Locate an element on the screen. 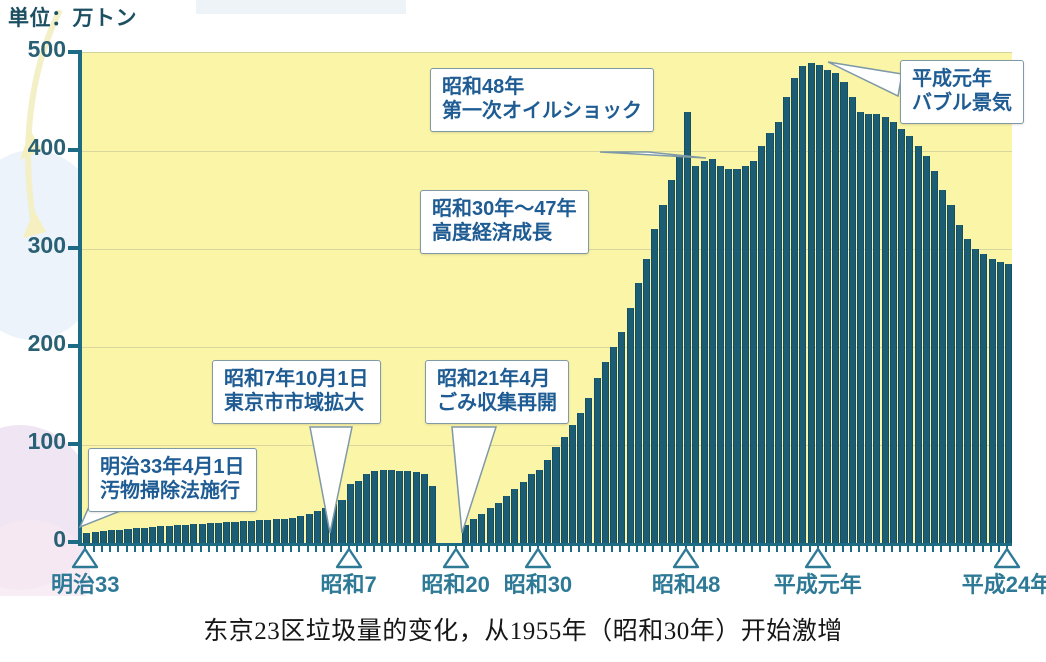  caption-bar: 东京23区垃圾量的变化，从1955年（昭和30年）开始激增 is located at coordinates (523, 629).